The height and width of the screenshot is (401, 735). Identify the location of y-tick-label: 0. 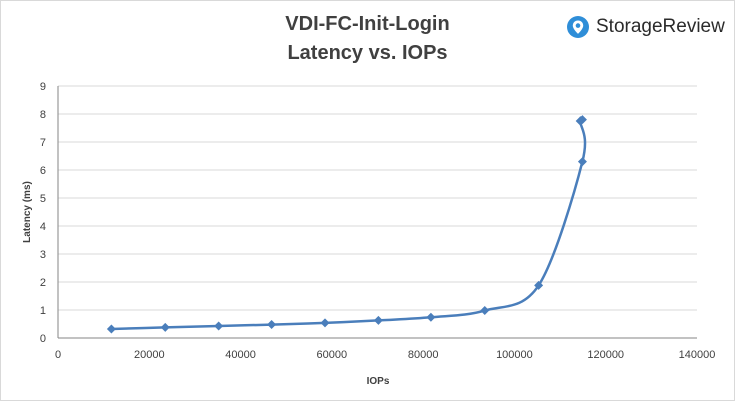
(43, 339).